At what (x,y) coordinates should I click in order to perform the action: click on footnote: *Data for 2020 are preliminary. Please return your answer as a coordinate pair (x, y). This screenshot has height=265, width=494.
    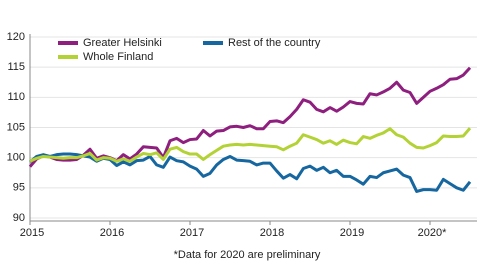
    Looking at the image, I should click on (247, 255).